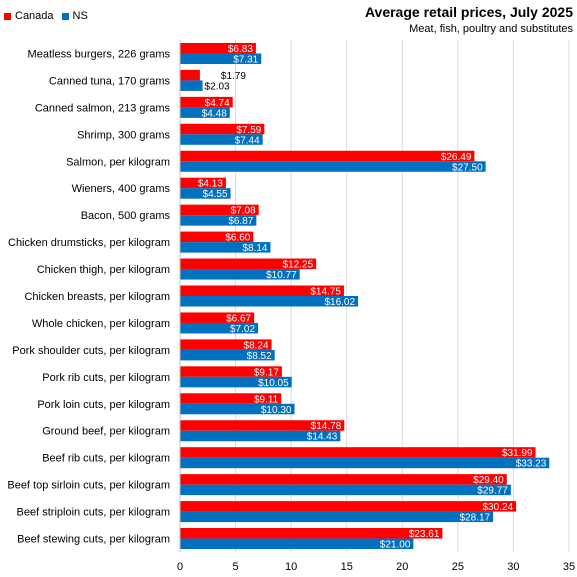  I want to click on legend-item-ns: NS, so click(74, 16).